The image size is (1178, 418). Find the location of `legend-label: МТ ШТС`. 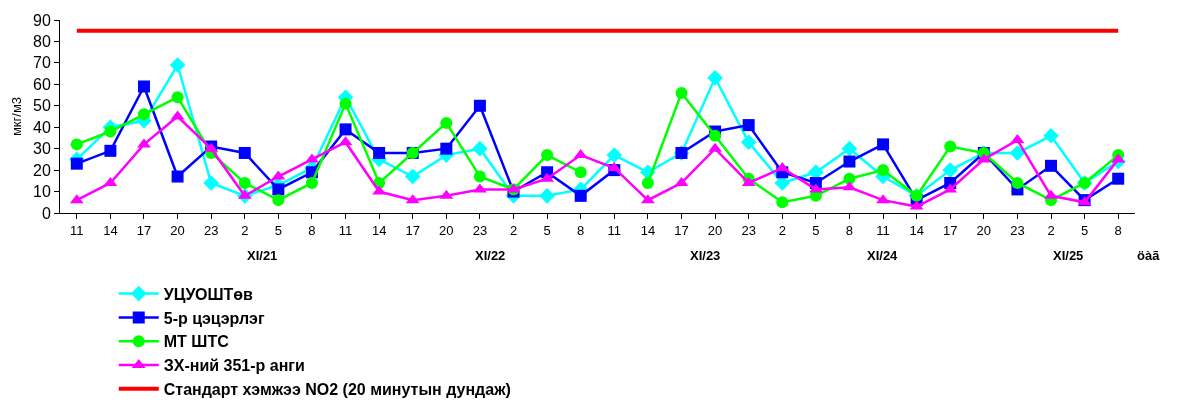

legend-label: МТ ШТС is located at coordinates (196, 342).